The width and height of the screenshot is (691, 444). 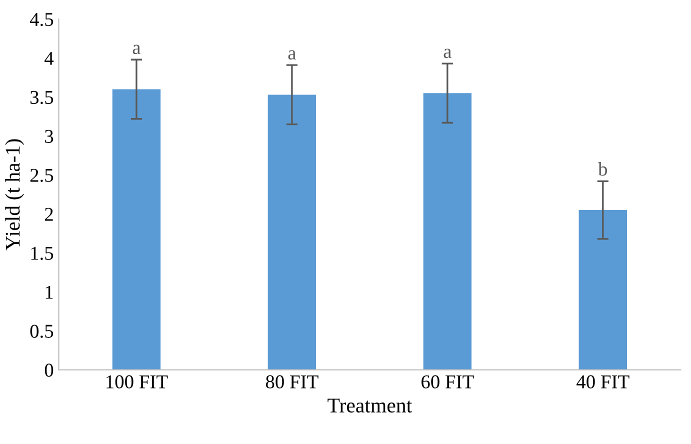 I want to click on y-tick-label: 3, so click(x=49, y=136).